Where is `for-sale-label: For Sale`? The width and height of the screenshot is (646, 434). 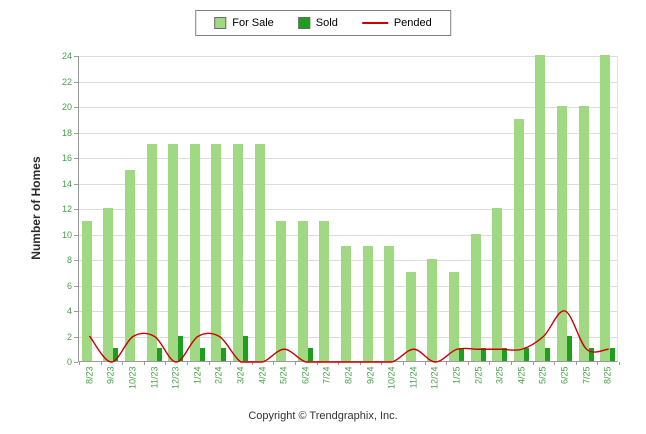 for-sale-label: For Sale is located at coordinates (253, 23).